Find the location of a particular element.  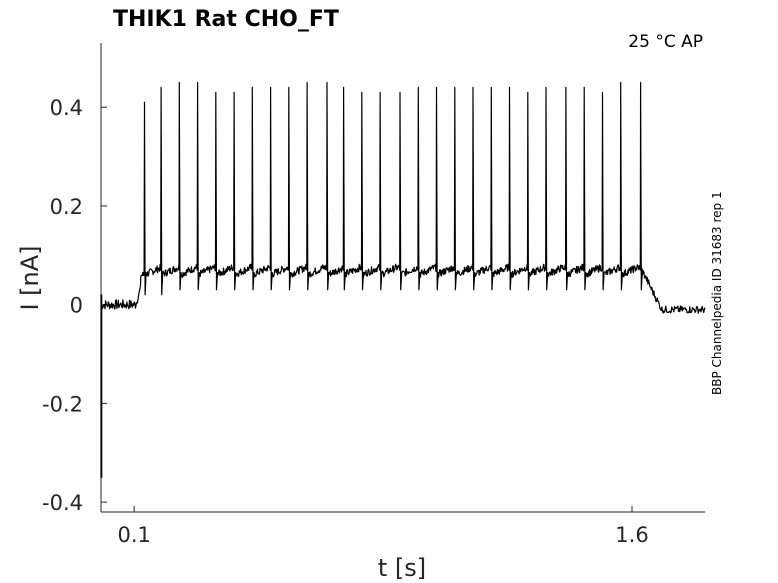

x-tick-label: 1.6 is located at coordinates (631, 535).